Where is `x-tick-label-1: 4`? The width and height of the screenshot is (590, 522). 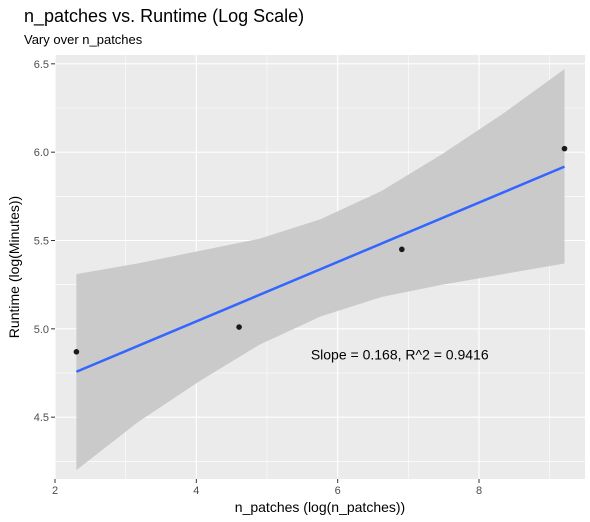
x-tick-label-1: 4 is located at coordinates (196, 491).